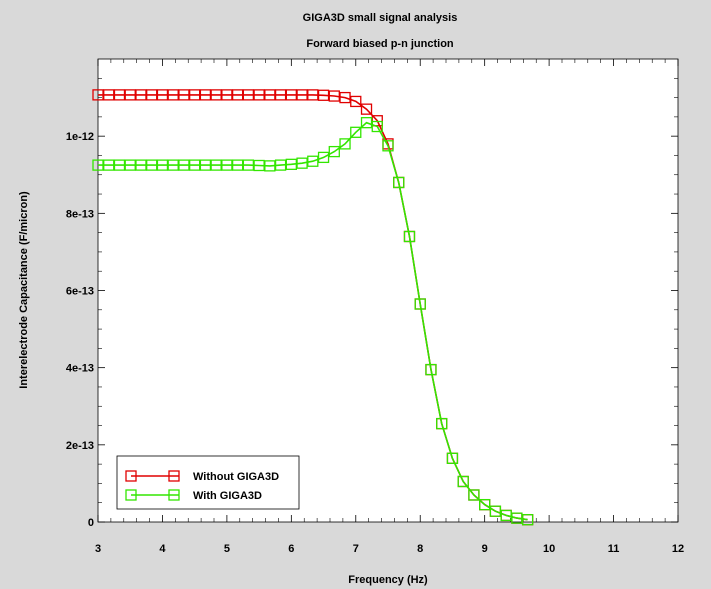  I want to click on x-tick-label: 9, so click(485, 549).